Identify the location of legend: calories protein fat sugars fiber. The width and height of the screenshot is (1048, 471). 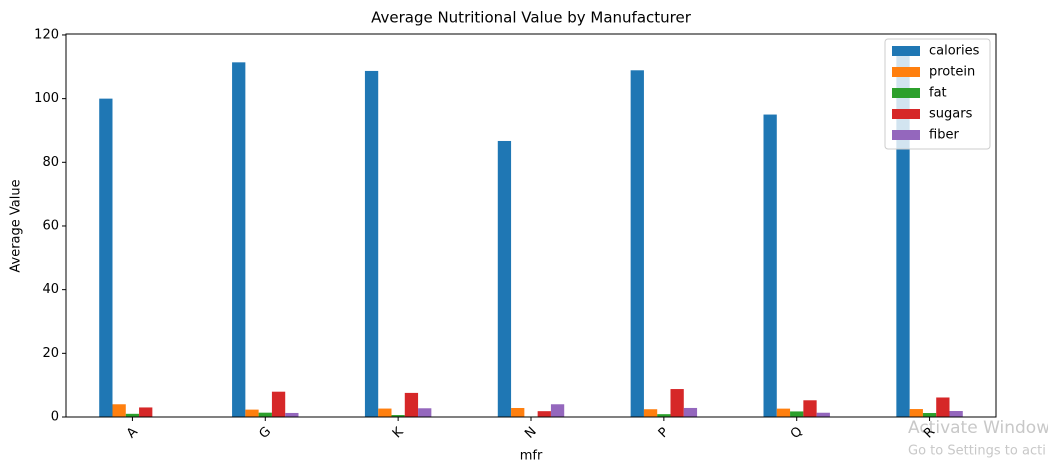
(937, 94).